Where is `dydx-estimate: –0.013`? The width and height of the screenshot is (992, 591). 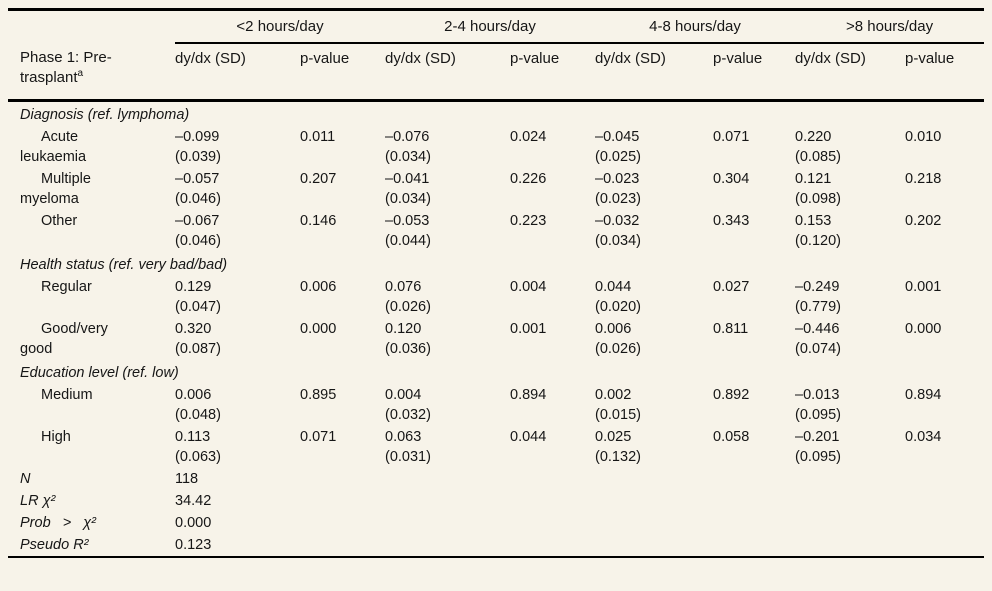 dydx-estimate: –0.013 is located at coordinates (817, 395).